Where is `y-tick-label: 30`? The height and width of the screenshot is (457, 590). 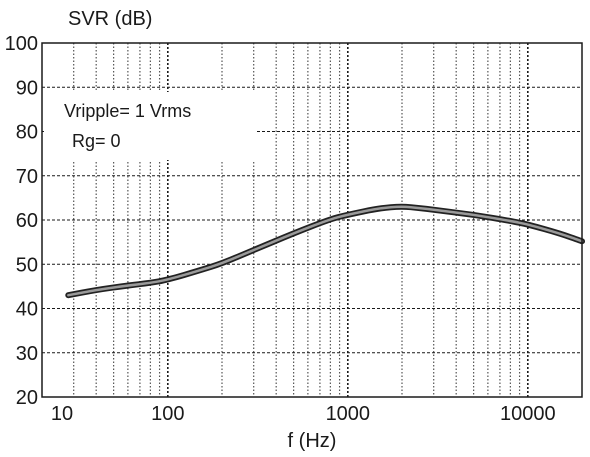
y-tick-label: 30 is located at coordinates (27, 354).